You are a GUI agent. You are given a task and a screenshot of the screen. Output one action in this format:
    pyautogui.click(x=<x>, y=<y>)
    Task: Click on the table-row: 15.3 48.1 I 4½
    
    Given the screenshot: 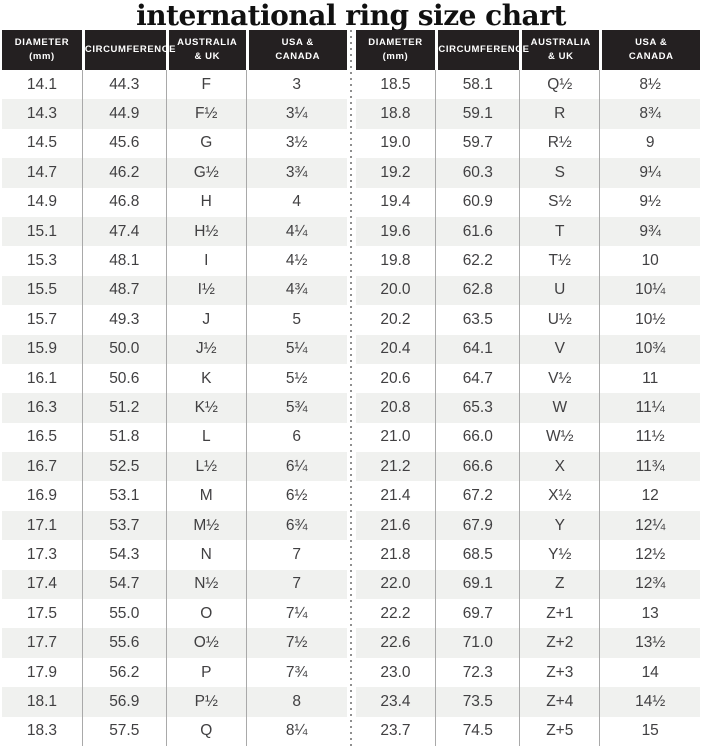 What is the action you would take?
    pyautogui.click(x=174, y=261)
    